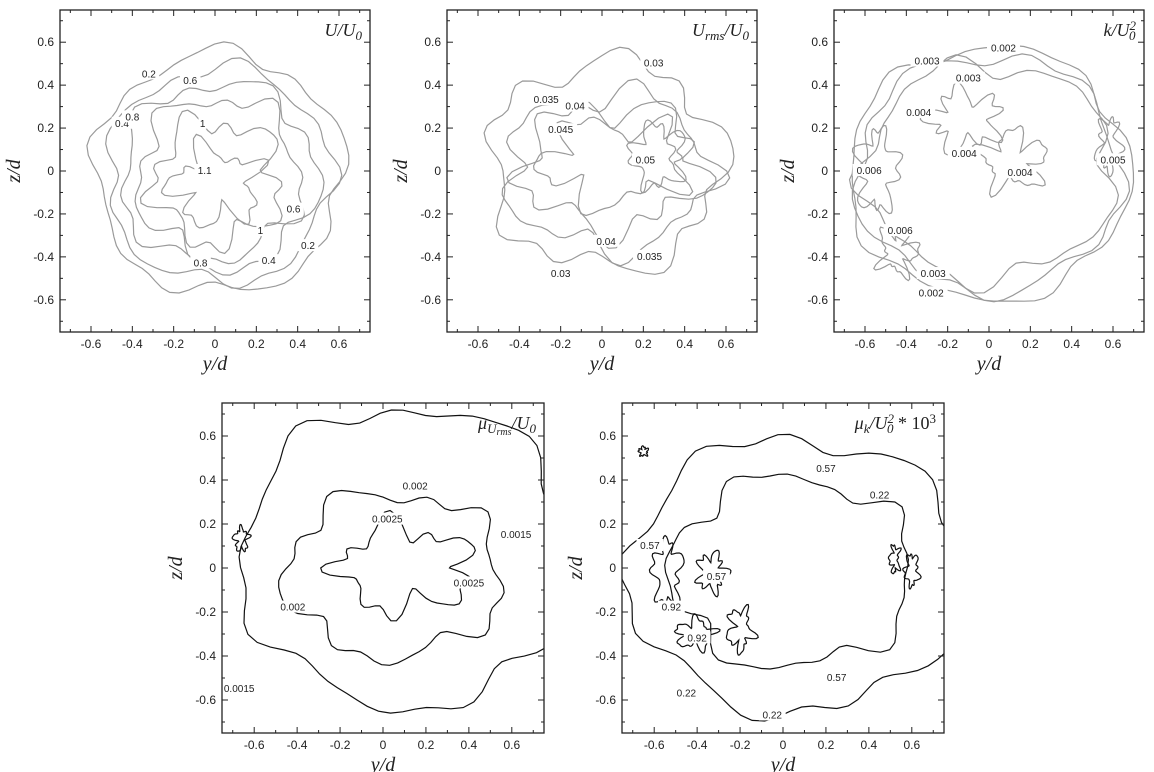 The image size is (1154, 772). I want to click on contour-line-0.57, so click(912, 571).